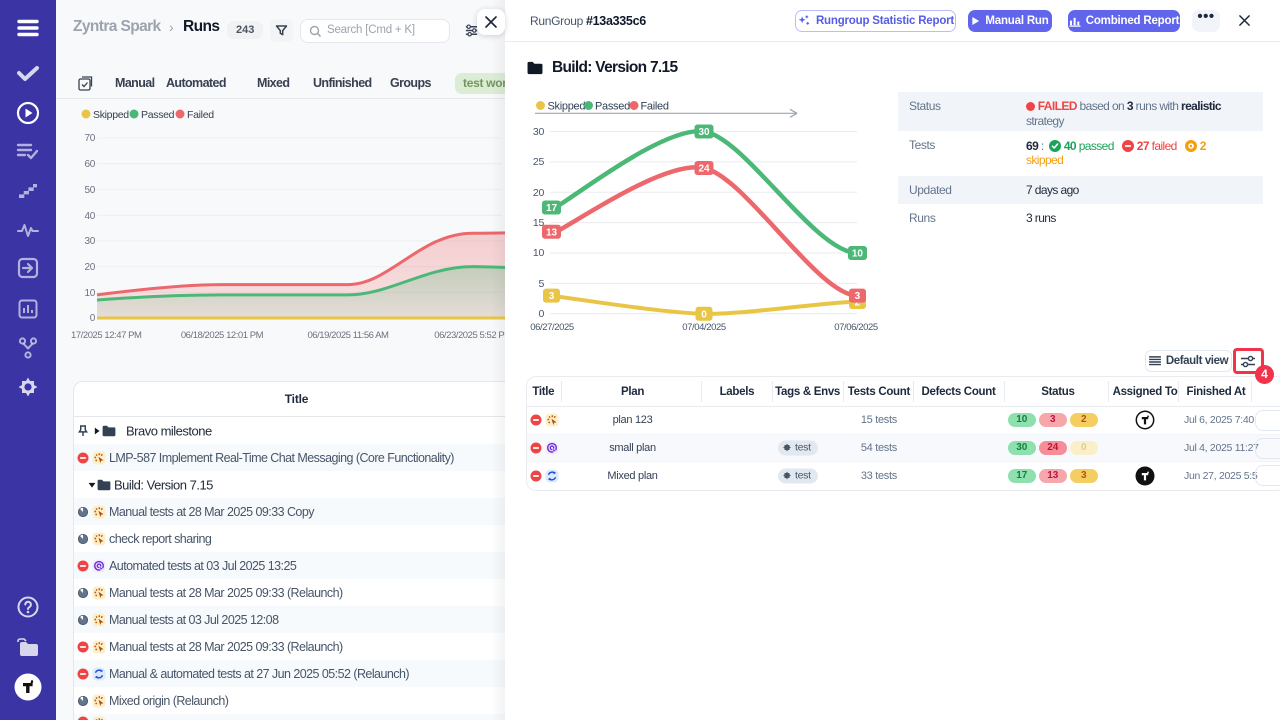  I want to click on svg-text: 13, so click(552, 232).